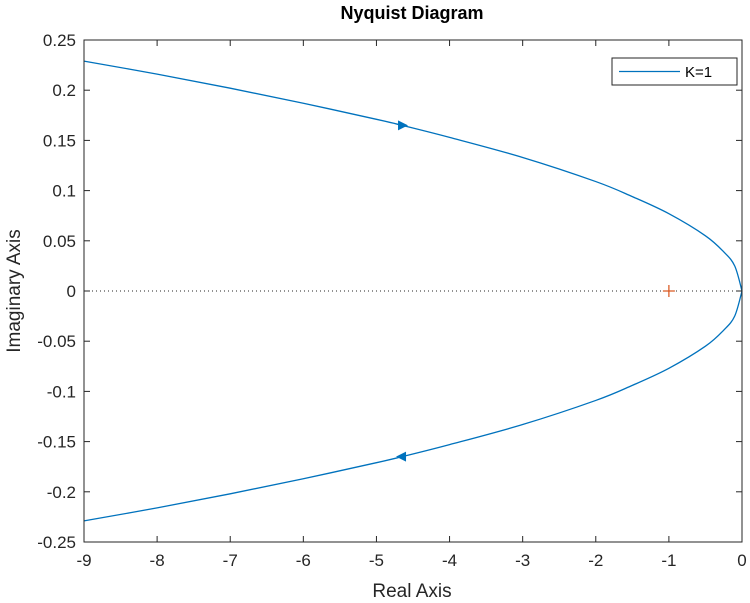 The width and height of the screenshot is (750, 603). Describe the element at coordinates (741, 560) in the screenshot. I see `x-tick-label: 0` at that location.